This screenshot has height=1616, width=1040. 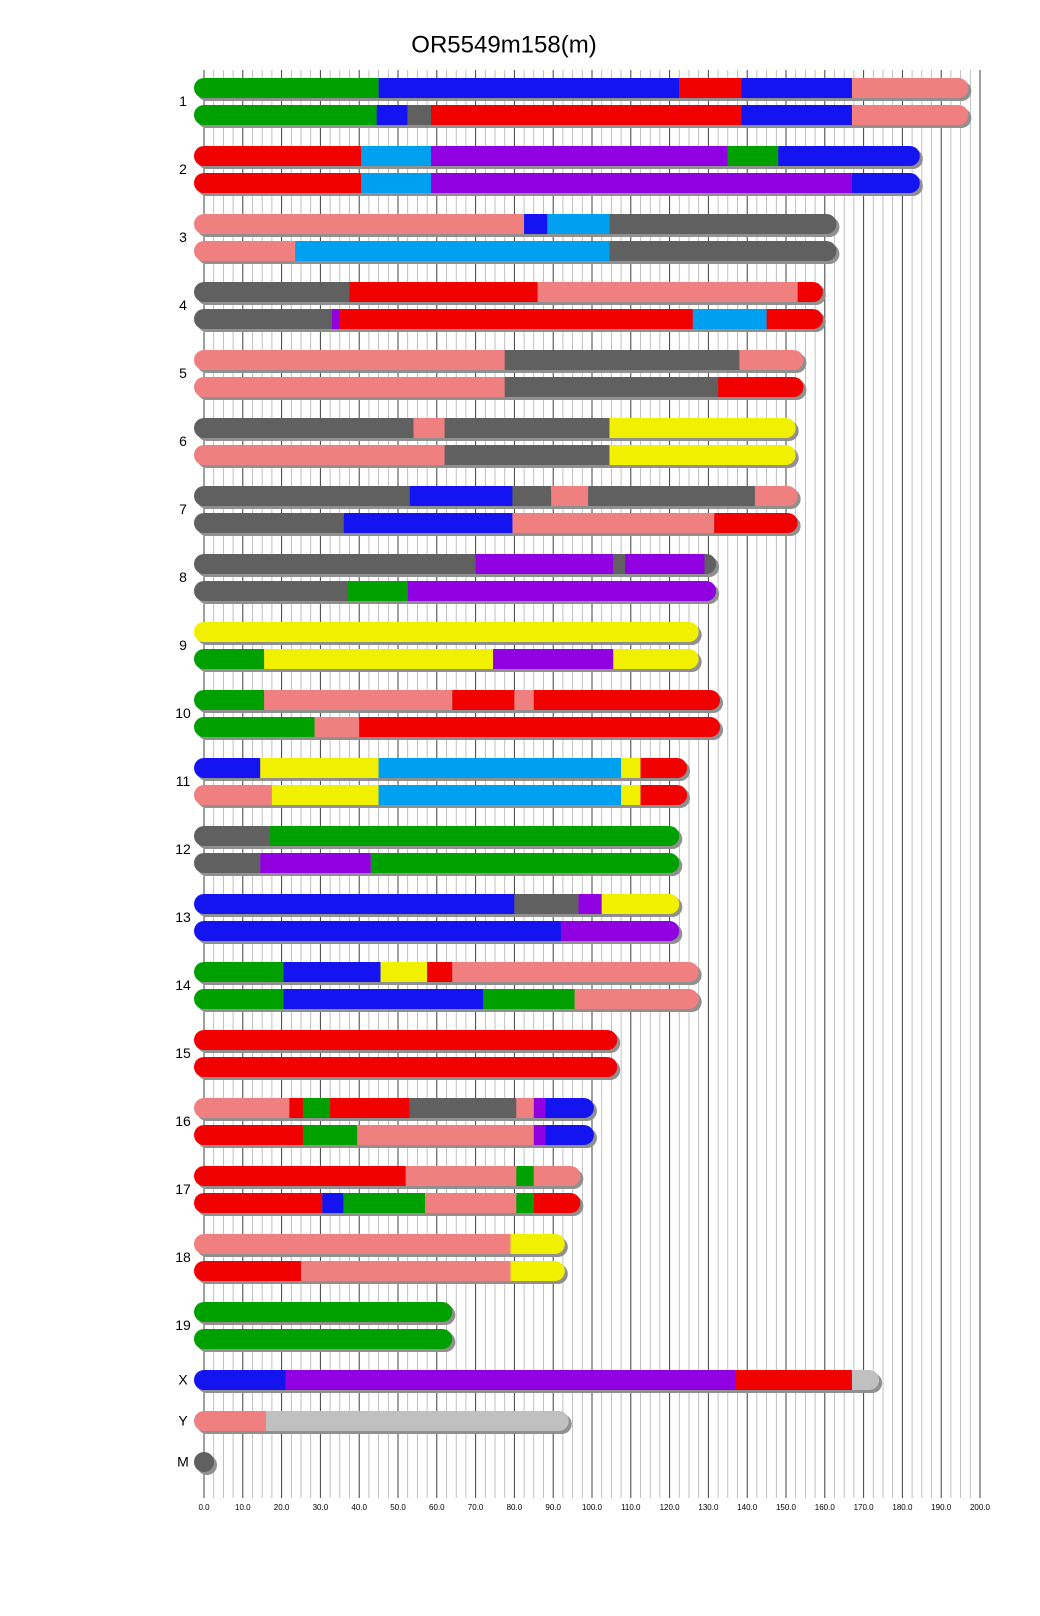 I want to click on chromosome-label: 16, so click(x=183, y=1121).